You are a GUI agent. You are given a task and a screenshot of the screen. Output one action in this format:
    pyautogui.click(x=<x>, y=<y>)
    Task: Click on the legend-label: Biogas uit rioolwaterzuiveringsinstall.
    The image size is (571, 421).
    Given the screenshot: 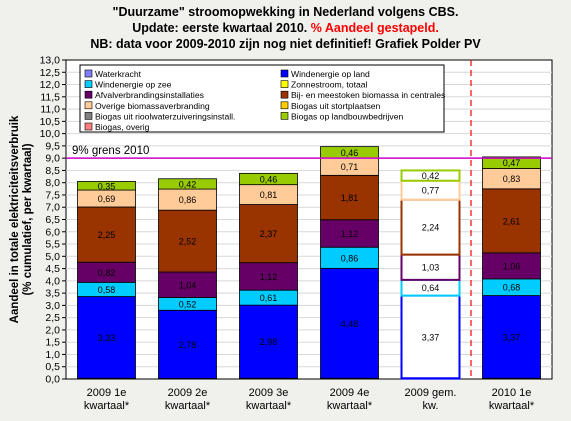 What is the action you would take?
    pyautogui.click(x=165, y=116)
    